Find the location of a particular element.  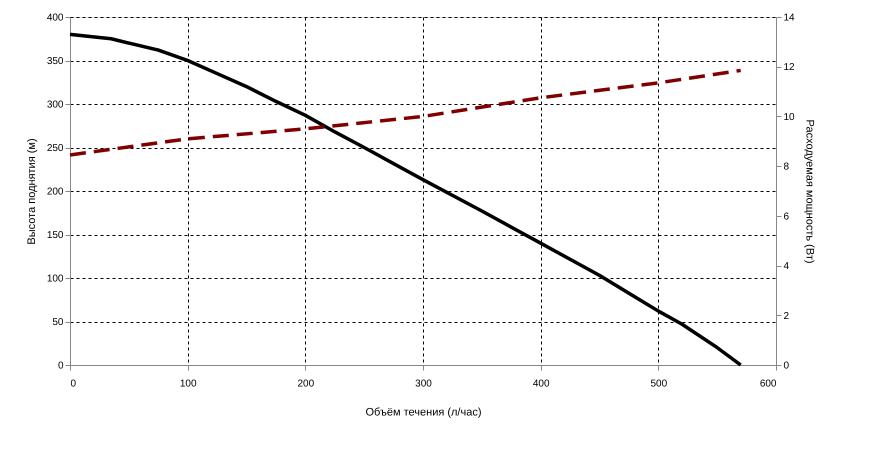

x-tick-label: 200 is located at coordinates (306, 384).